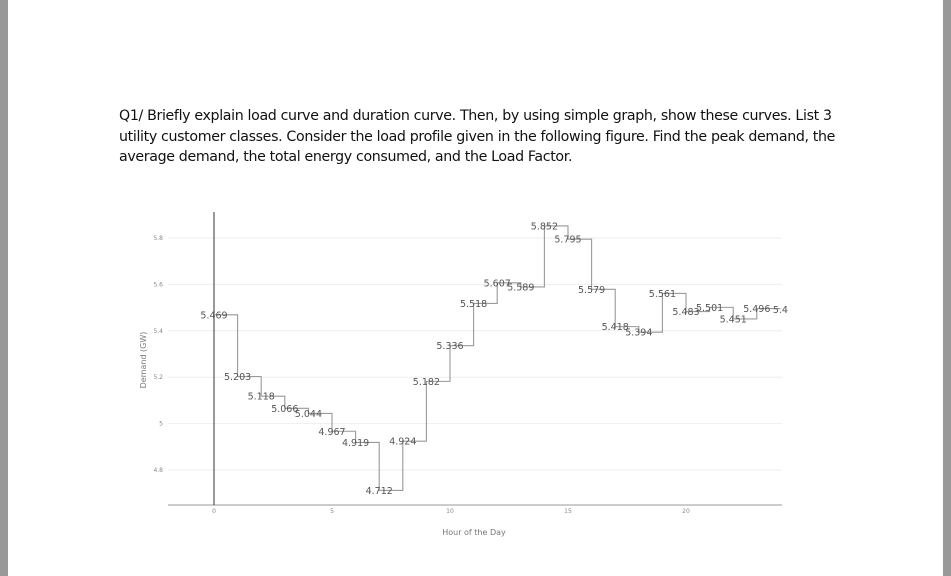 This screenshot has height=576, width=951. Describe the element at coordinates (158, 377) in the screenshot. I see `y-tick-label: 5.2` at that location.